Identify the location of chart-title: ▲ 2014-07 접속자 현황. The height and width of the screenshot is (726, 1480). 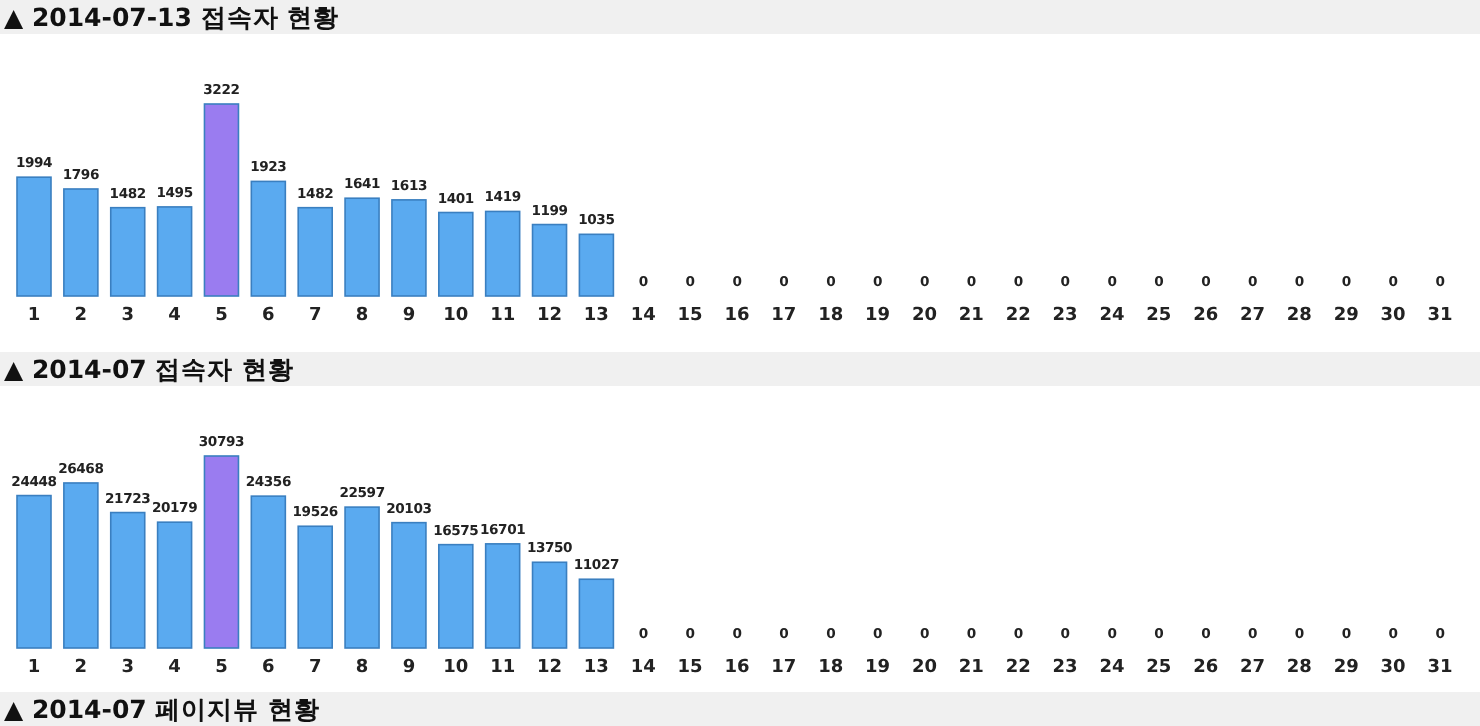
(149, 369).